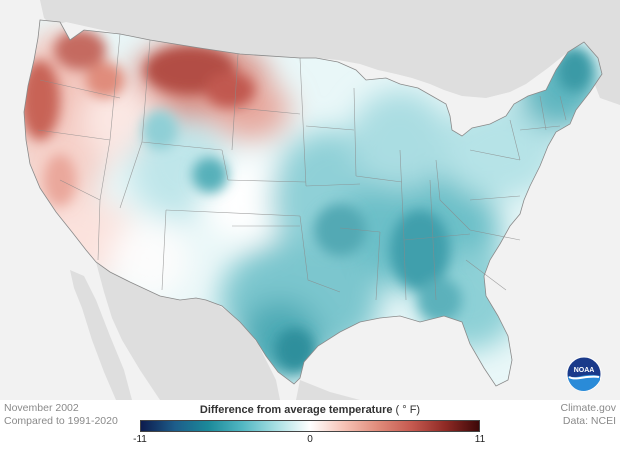 The image size is (620, 450). I want to click on noaa-logo: NOAA, so click(584, 376).